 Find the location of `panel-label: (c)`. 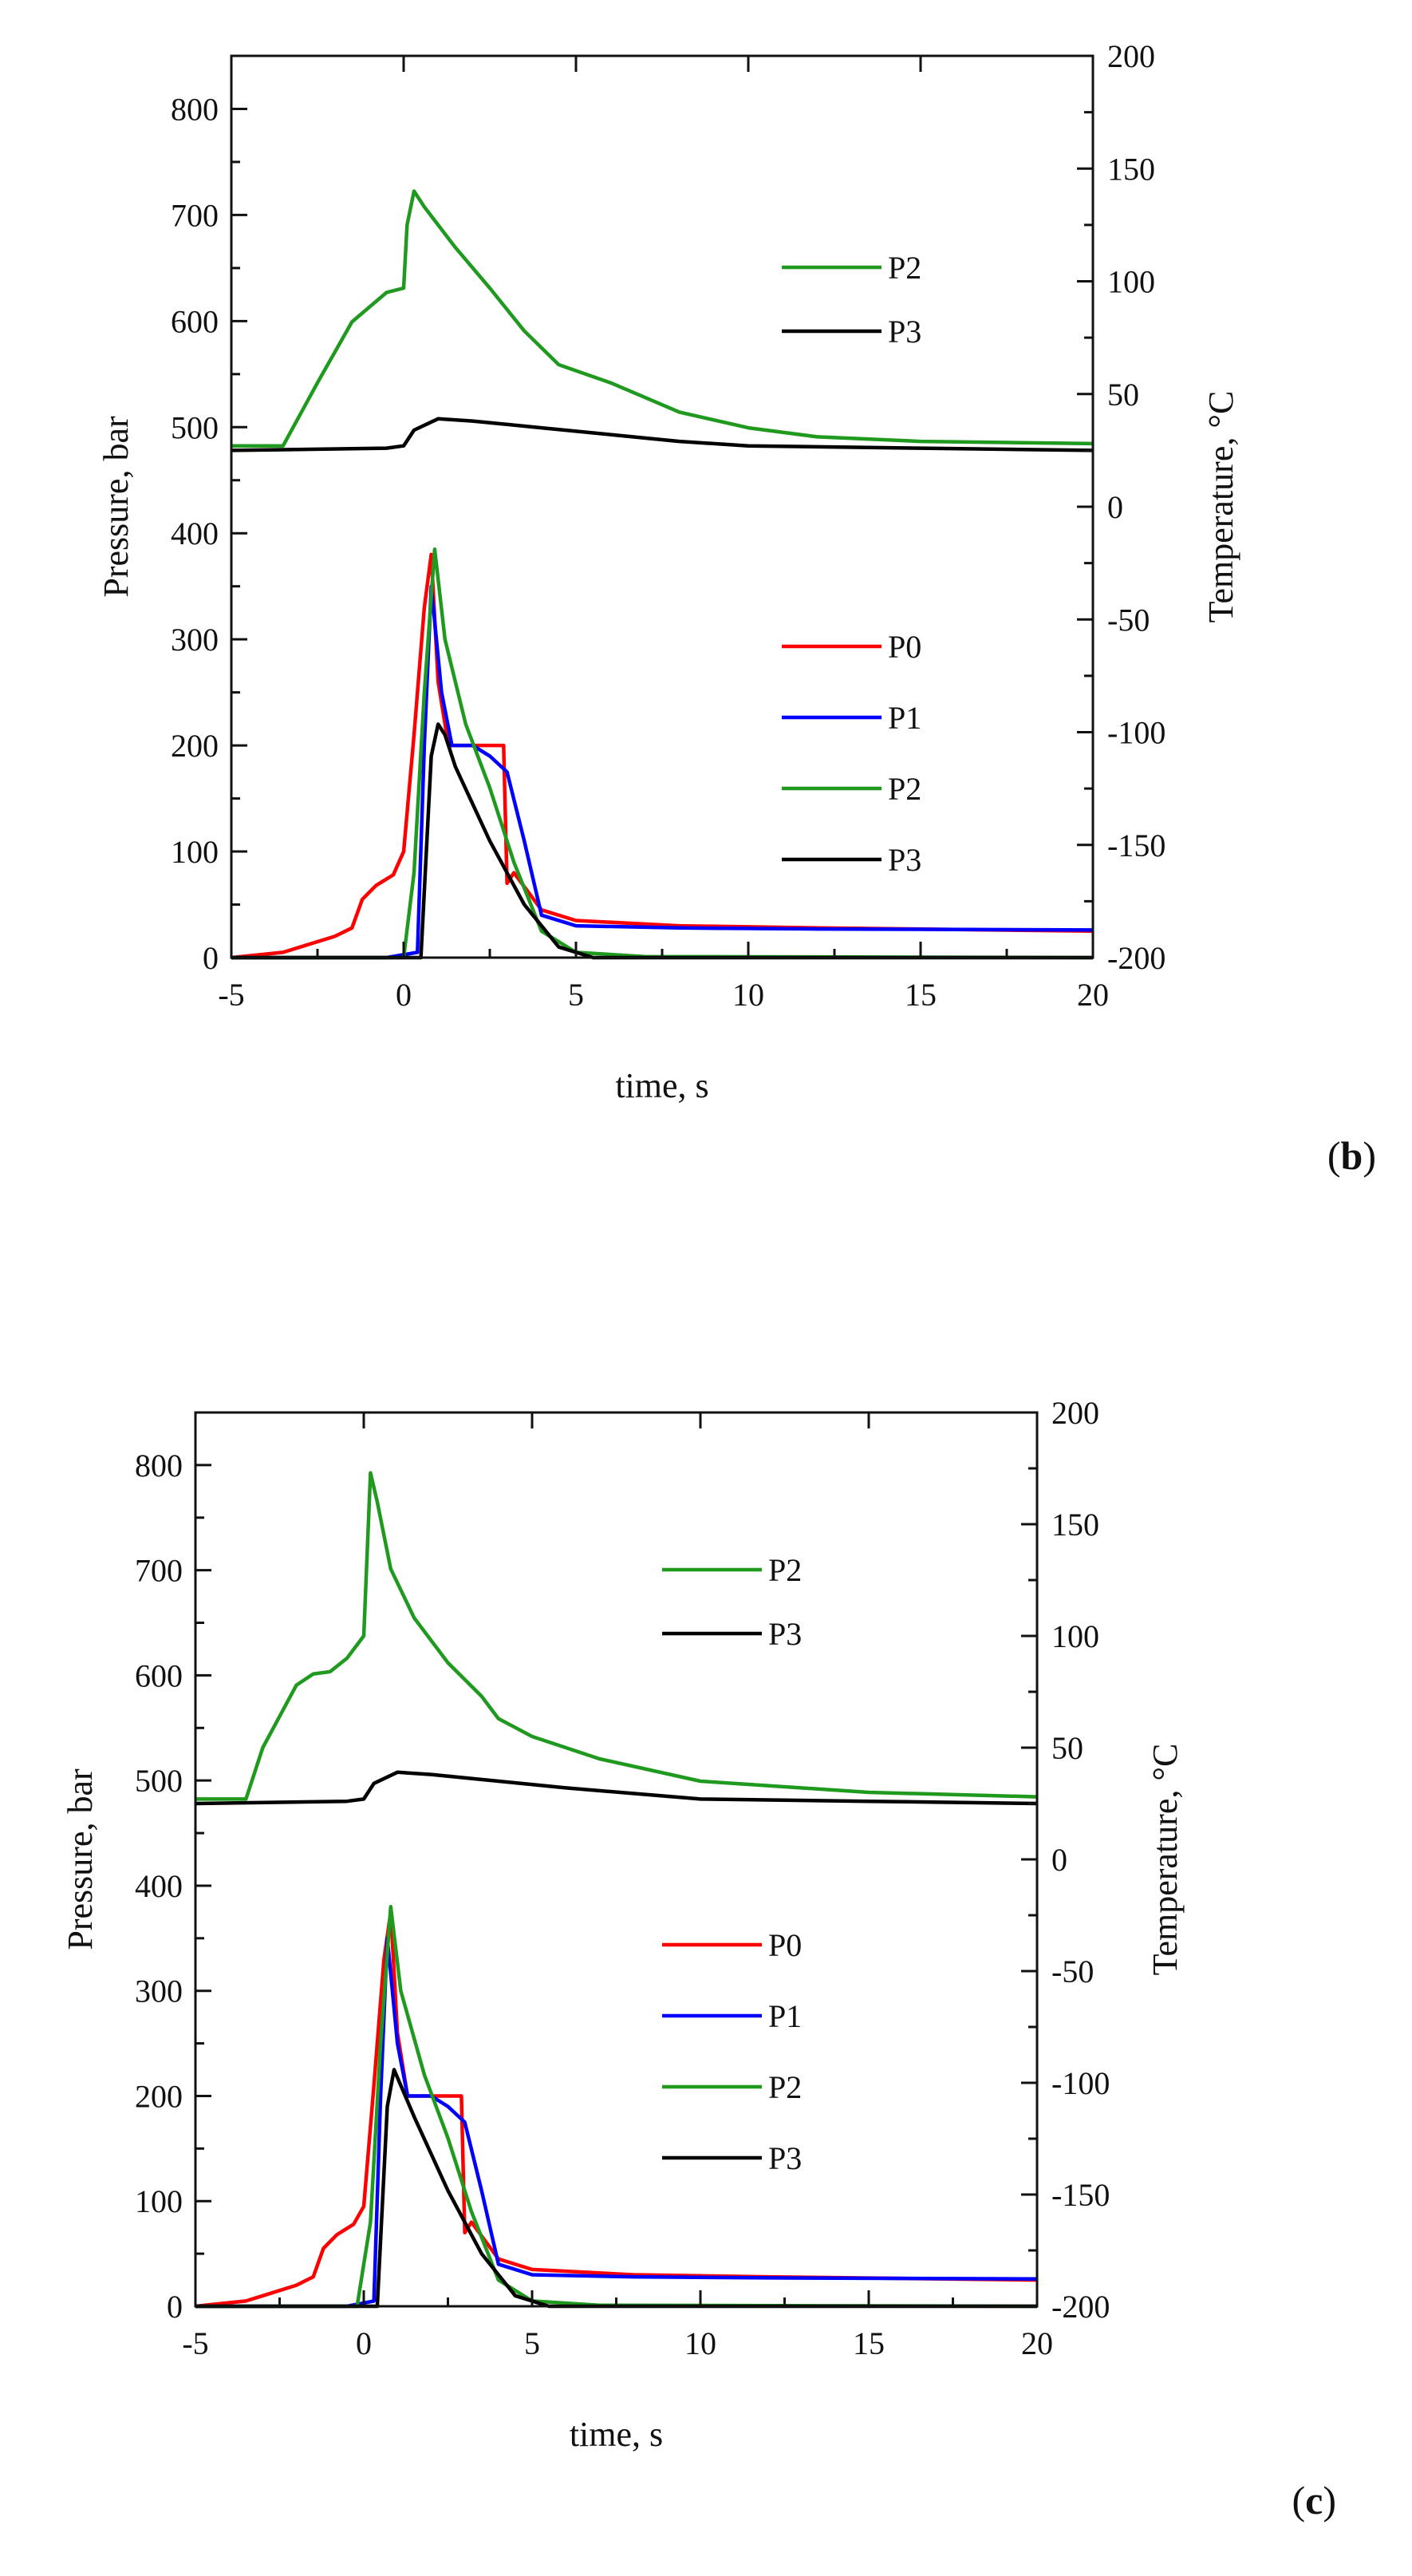

panel-label: (c) is located at coordinates (1314, 2500).